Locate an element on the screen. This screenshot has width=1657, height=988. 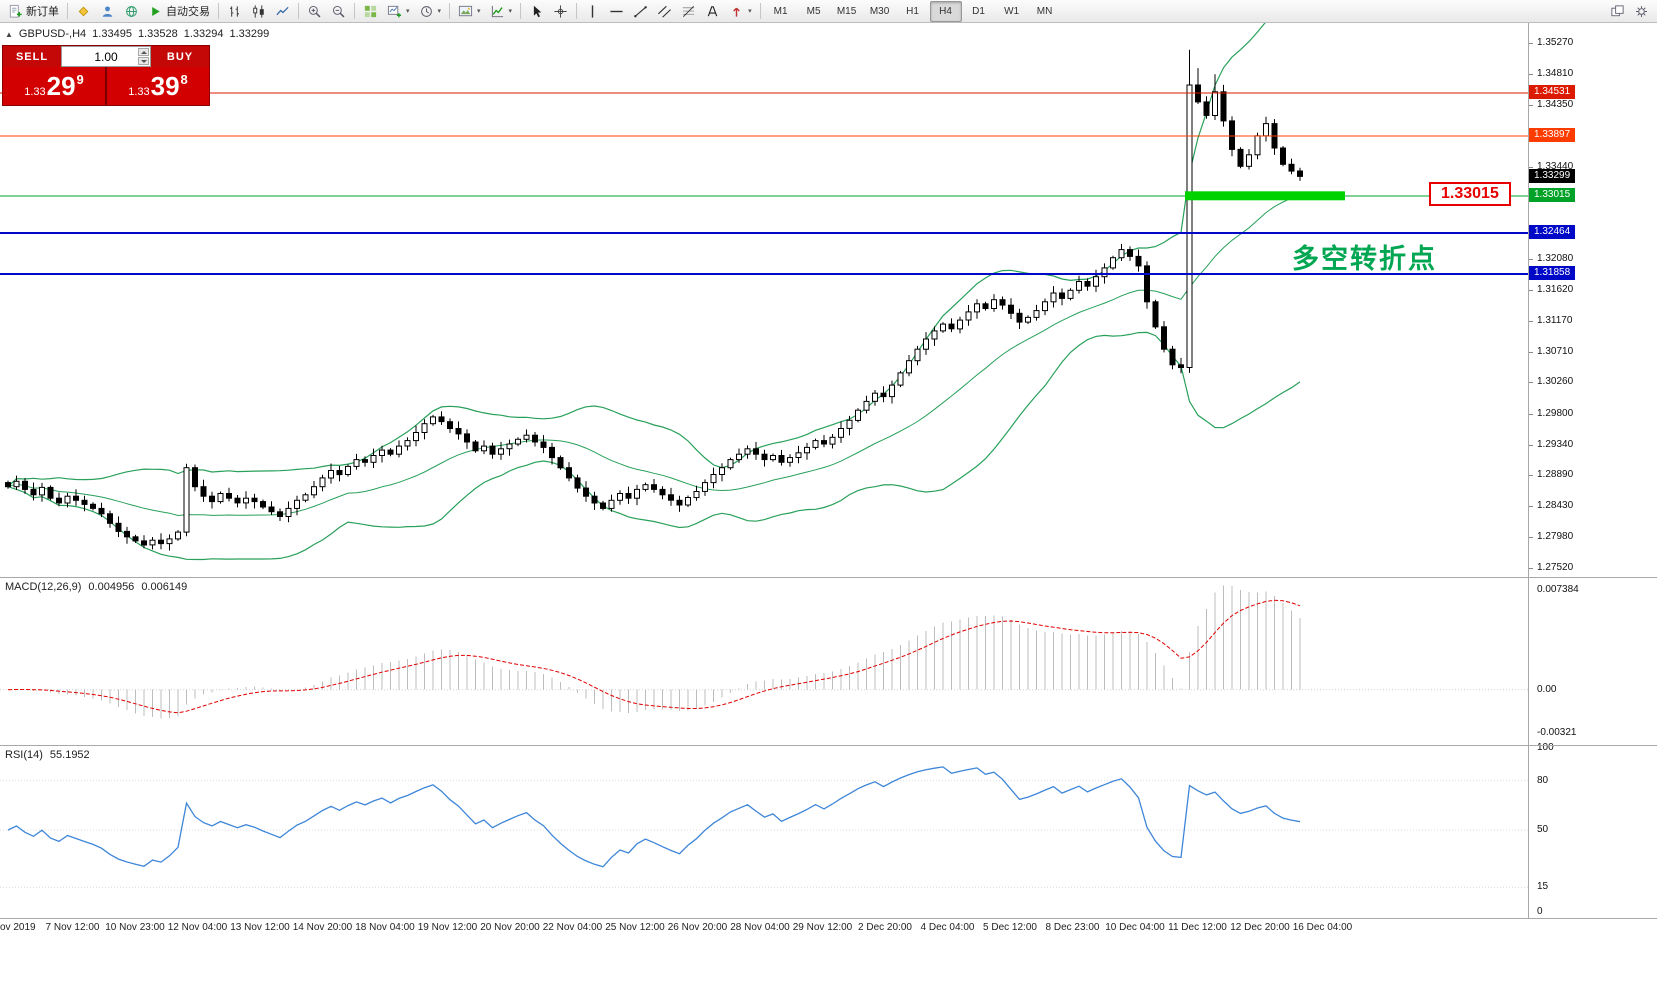
timeframe-D1-button: D1 is located at coordinates (978, 11).